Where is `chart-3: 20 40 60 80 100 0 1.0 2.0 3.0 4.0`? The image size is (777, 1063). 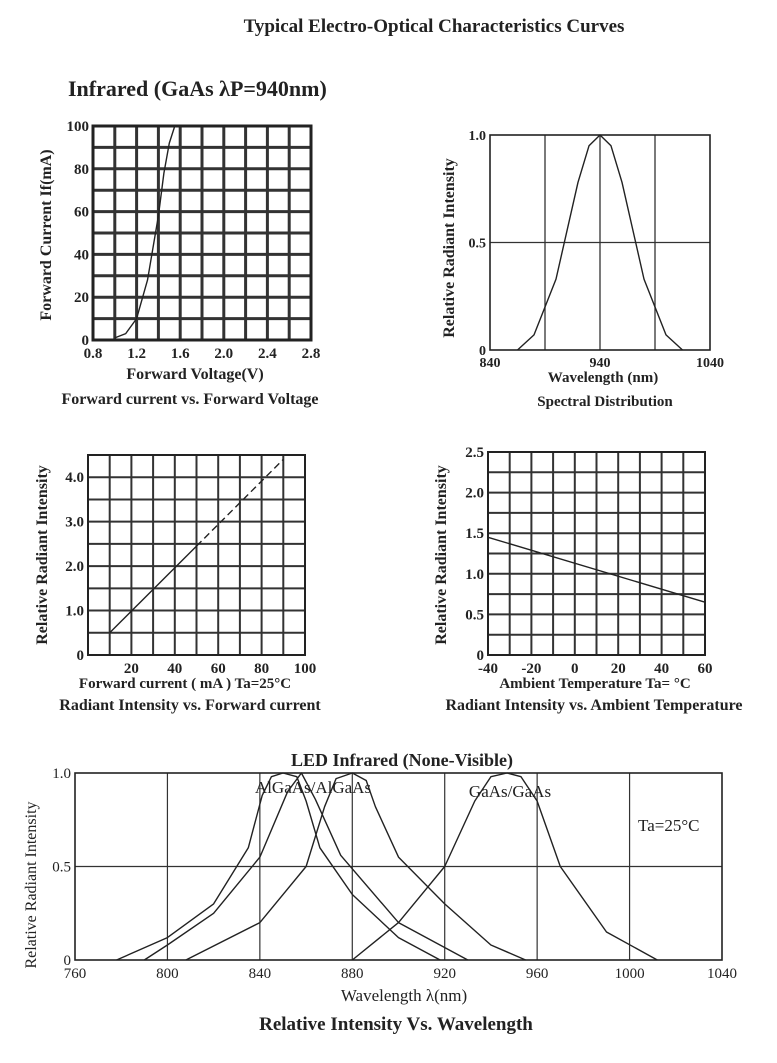
chart-3: 20 40 60 80 100 0 1.0 2.0 3.0 4.0 is located at coordinates (191, 565).